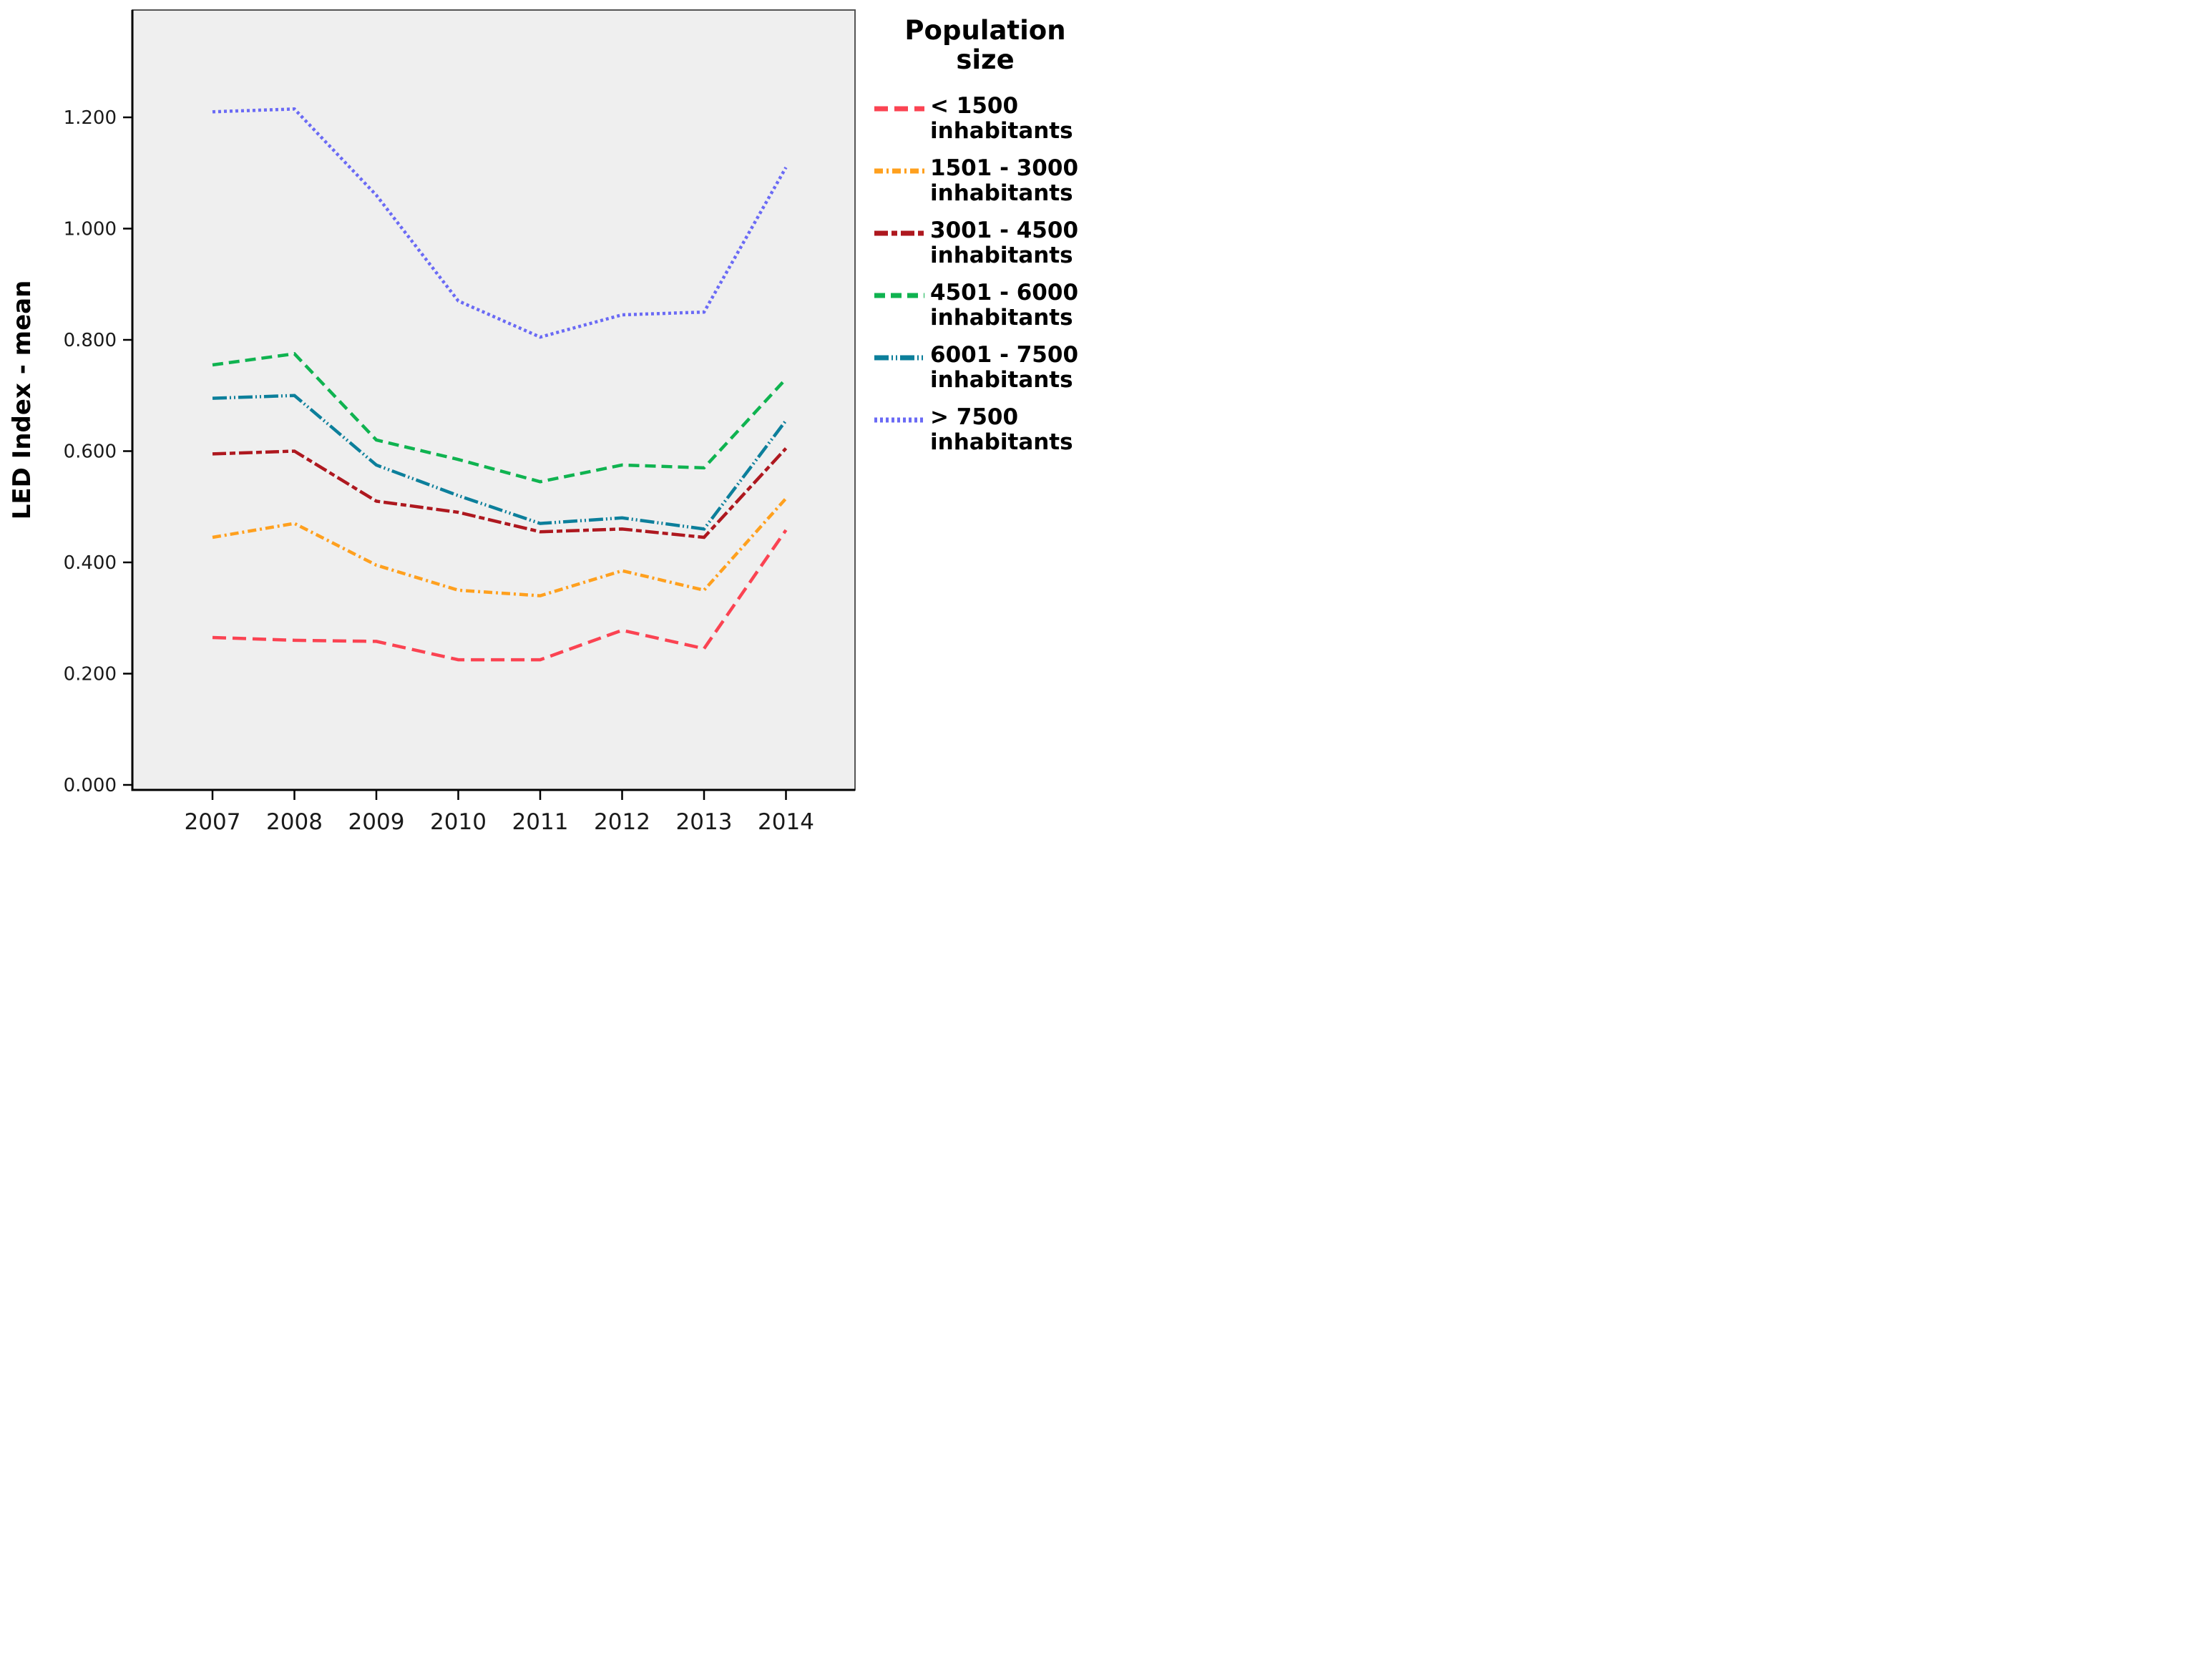  I want to click on legend-item-1: < 1500 inhabitants, so click(985, 118).